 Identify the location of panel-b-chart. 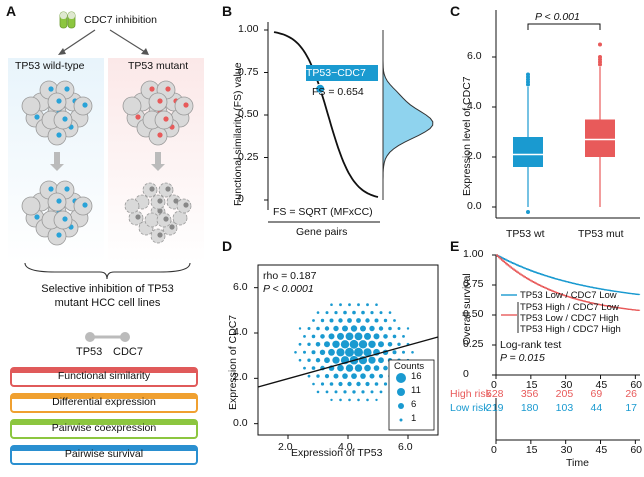
(349, 122).